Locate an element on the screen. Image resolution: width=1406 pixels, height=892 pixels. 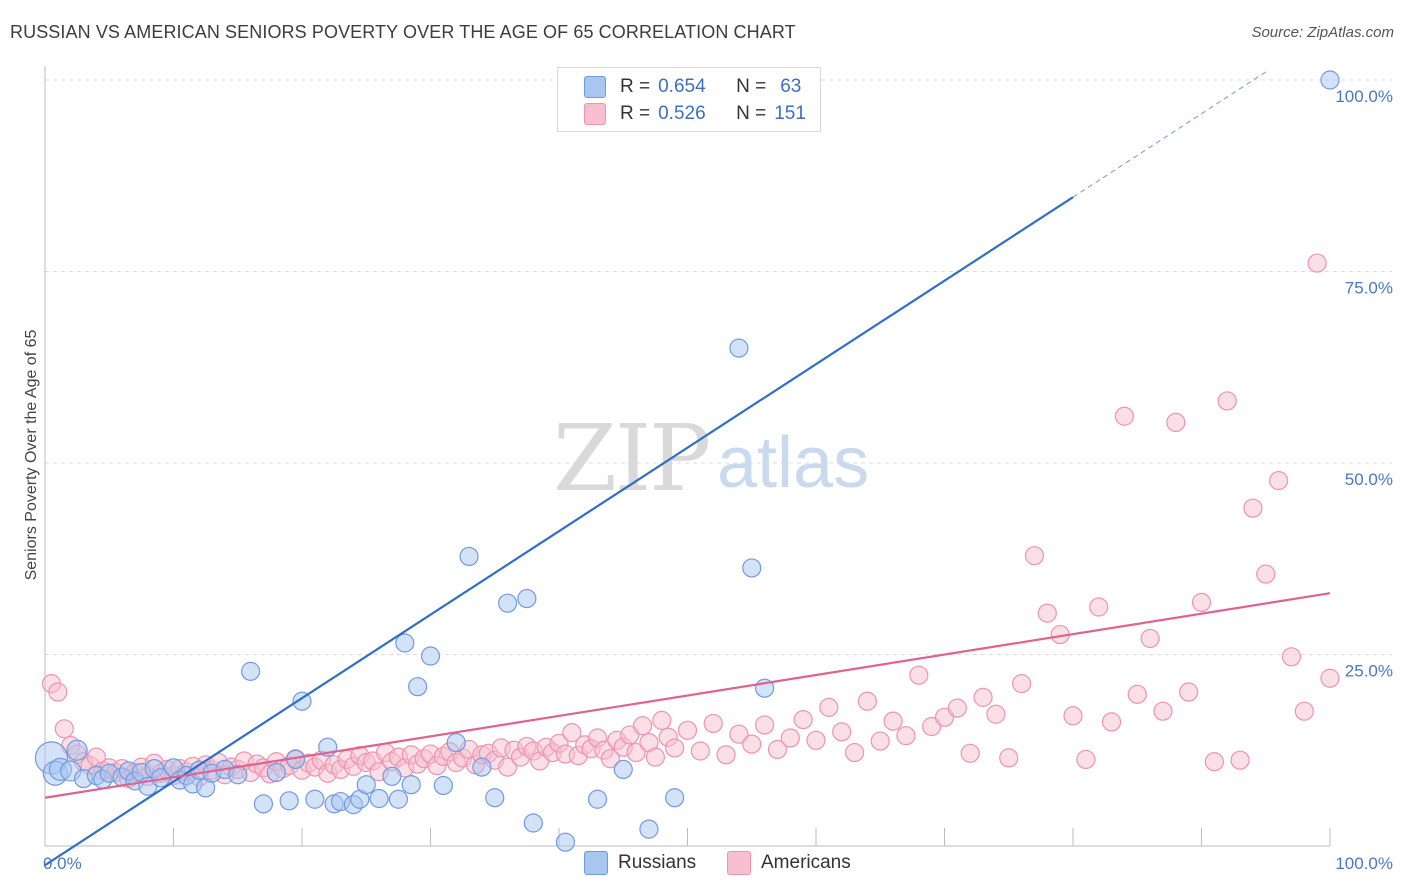
x-tick-label: 100.0% is located at coordinates (1364, 863).